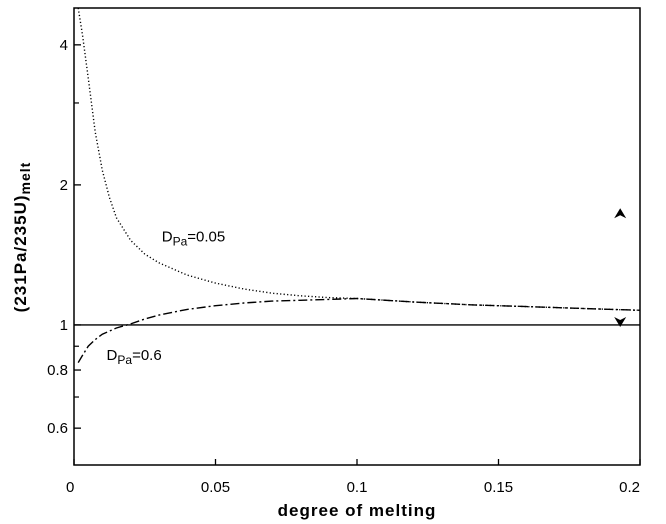  What do you see at coordinates (498, 487) in the screenshot?
I see `x-tick-label: 0.15` at bounding box center [498, 487].